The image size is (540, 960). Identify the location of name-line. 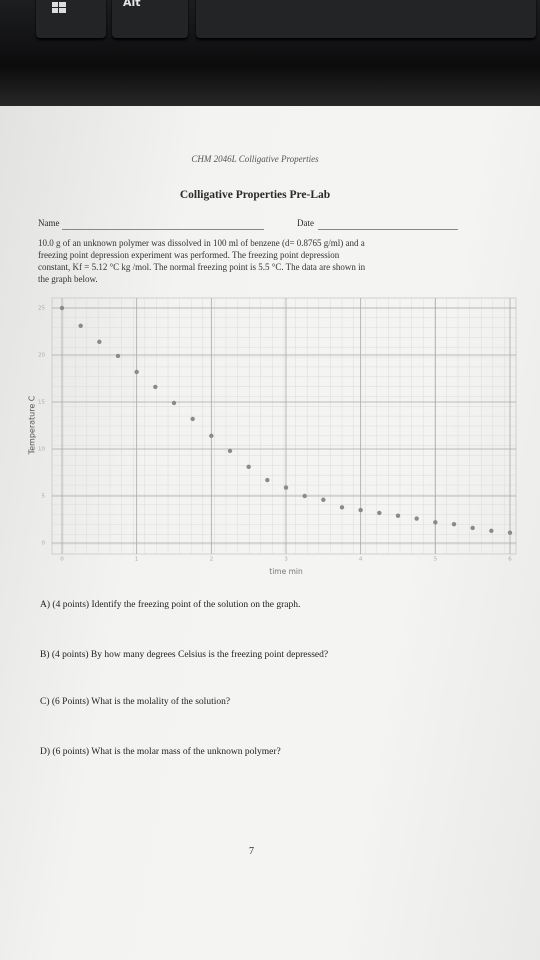
(163, 229).